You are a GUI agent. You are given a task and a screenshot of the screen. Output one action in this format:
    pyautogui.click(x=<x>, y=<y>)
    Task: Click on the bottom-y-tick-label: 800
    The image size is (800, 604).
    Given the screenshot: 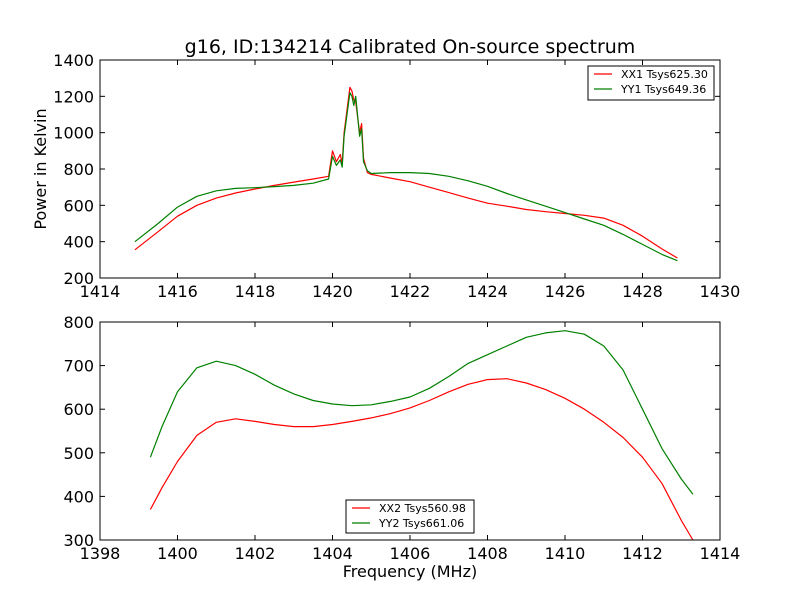 What is the action you would take?
    pyautogui.click(x=78, y=322)
    